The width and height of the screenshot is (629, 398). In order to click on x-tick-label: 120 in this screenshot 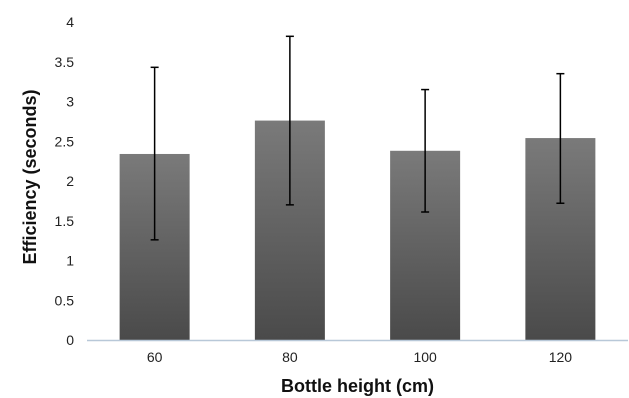, I will do `click(561, 357)`.